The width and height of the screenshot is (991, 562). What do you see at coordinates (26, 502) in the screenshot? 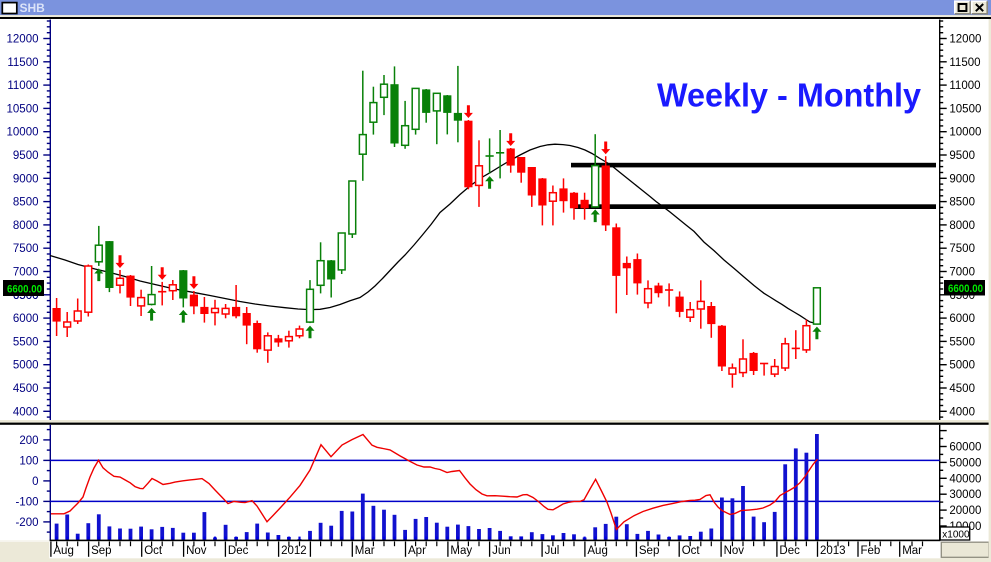
I see `svg-text: -100` at bounding box center [26, 502].